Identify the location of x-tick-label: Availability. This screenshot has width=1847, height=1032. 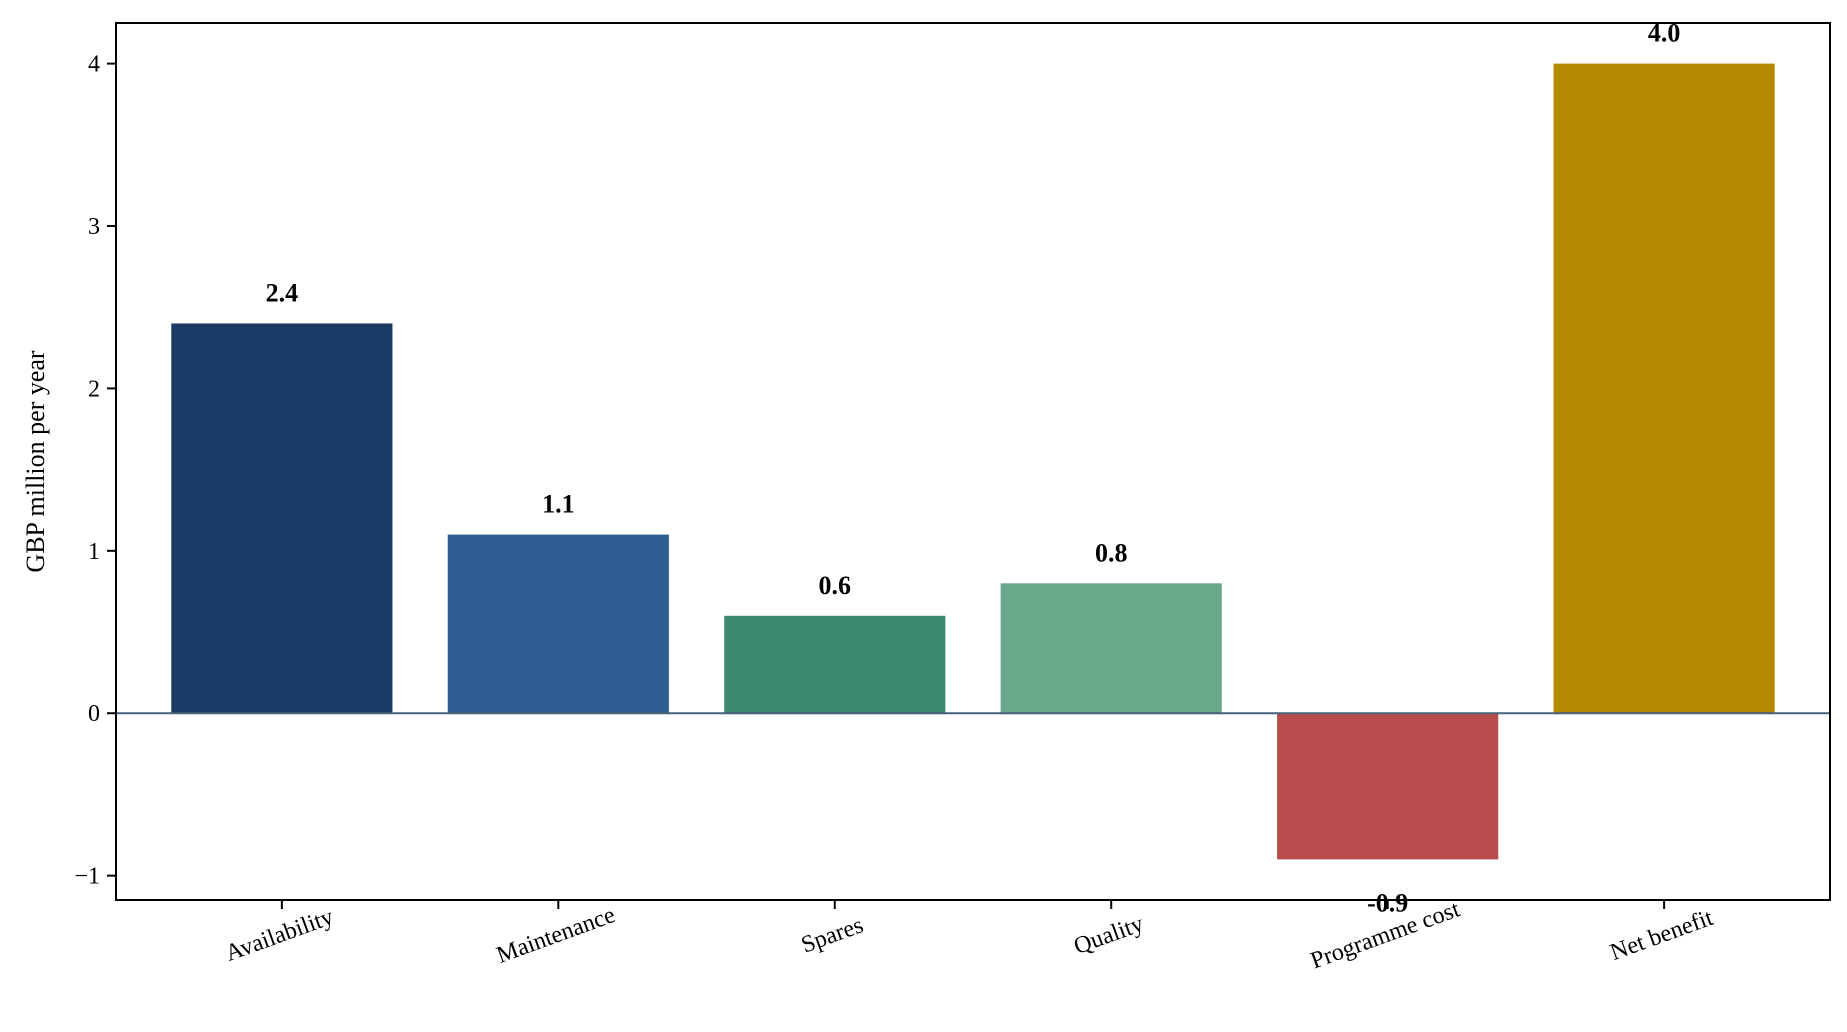
(279, 935).